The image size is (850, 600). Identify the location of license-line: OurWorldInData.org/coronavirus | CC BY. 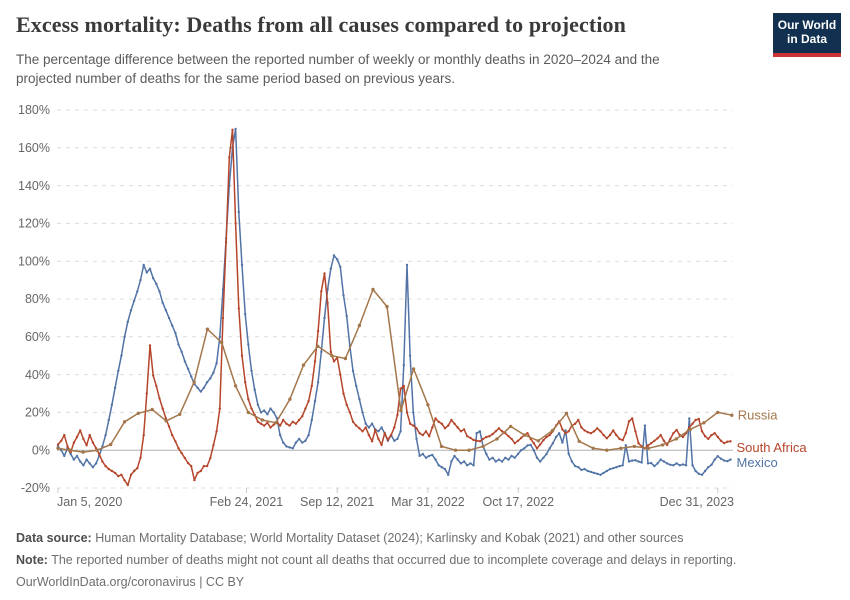
(426, 582).